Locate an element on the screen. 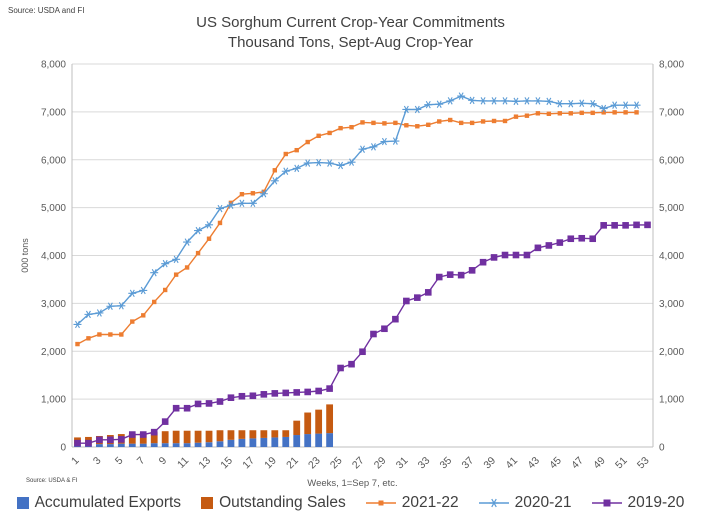 The height and width of the screenshot is (523, 701). x-tick-label: 31 is located at coordinates (402, 463).